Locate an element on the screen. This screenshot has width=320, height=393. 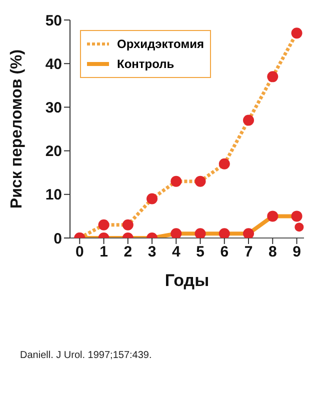
x-tick-label: 8 is located at coordinates (272, 252).